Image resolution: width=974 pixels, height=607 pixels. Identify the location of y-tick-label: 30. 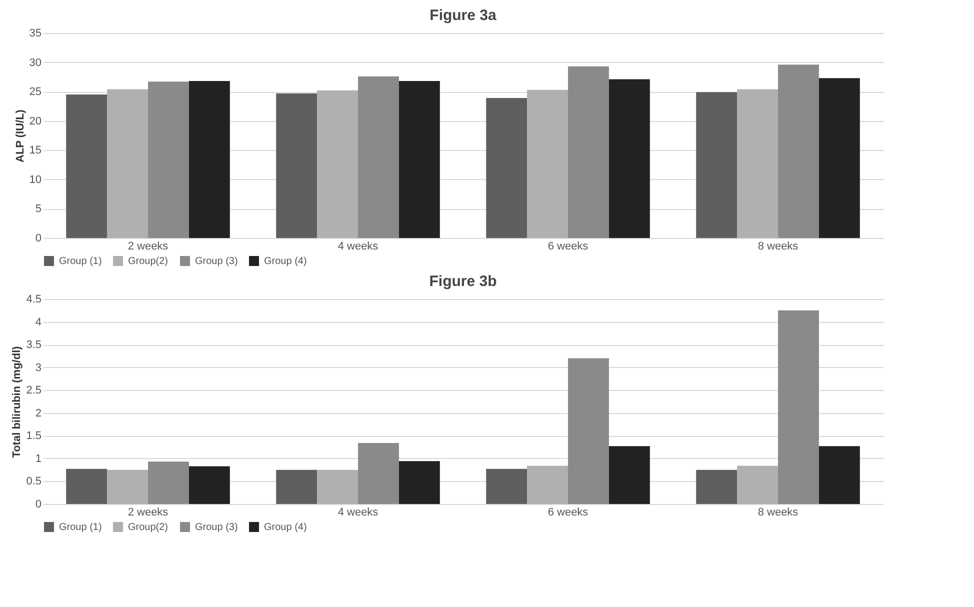
(35, 62).